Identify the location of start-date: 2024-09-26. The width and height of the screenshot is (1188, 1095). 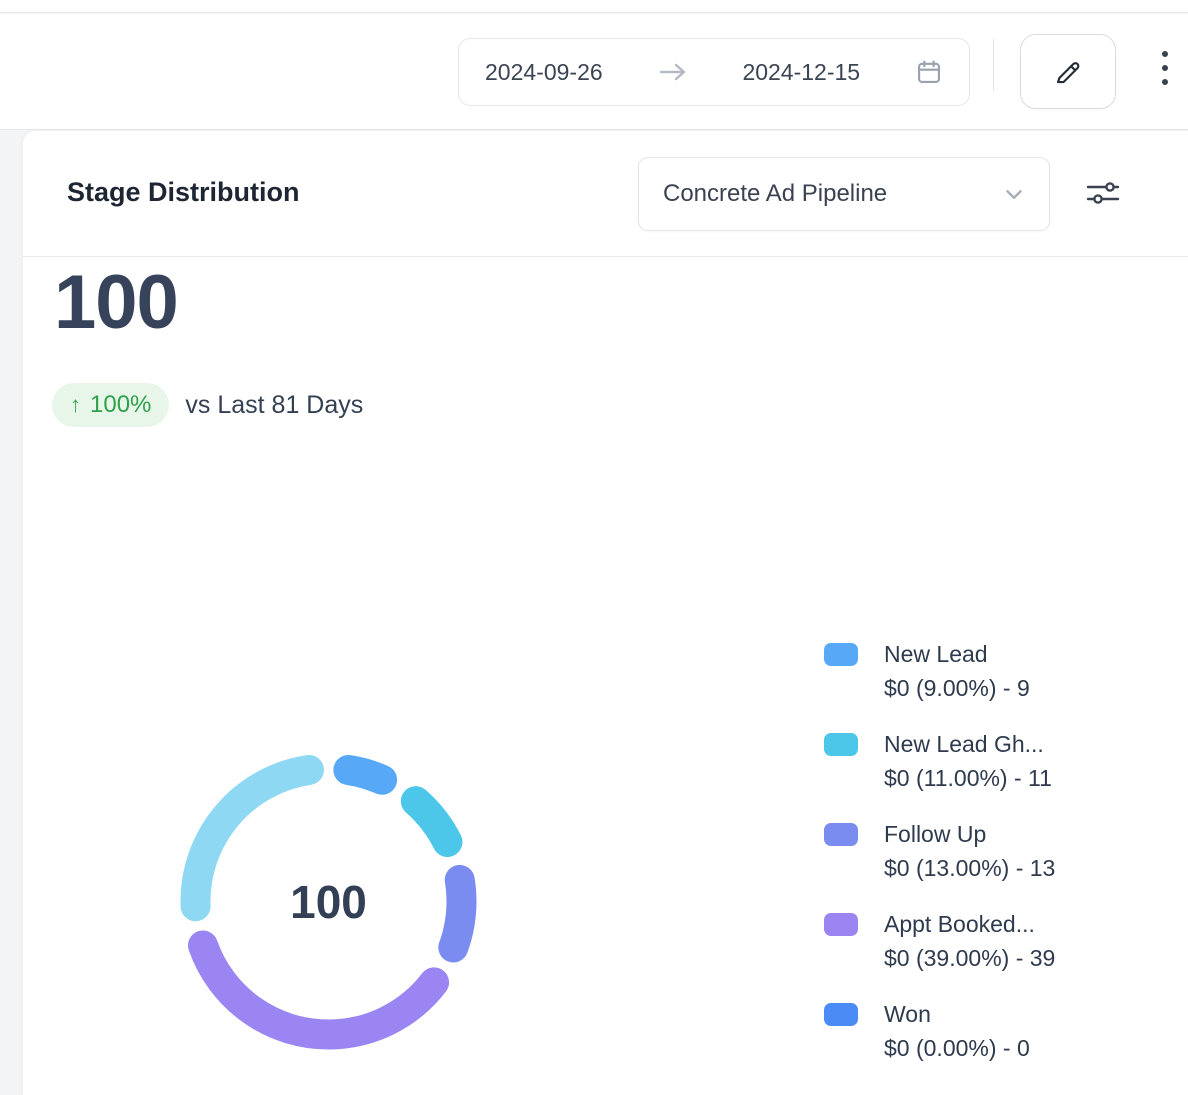
(544, 71).